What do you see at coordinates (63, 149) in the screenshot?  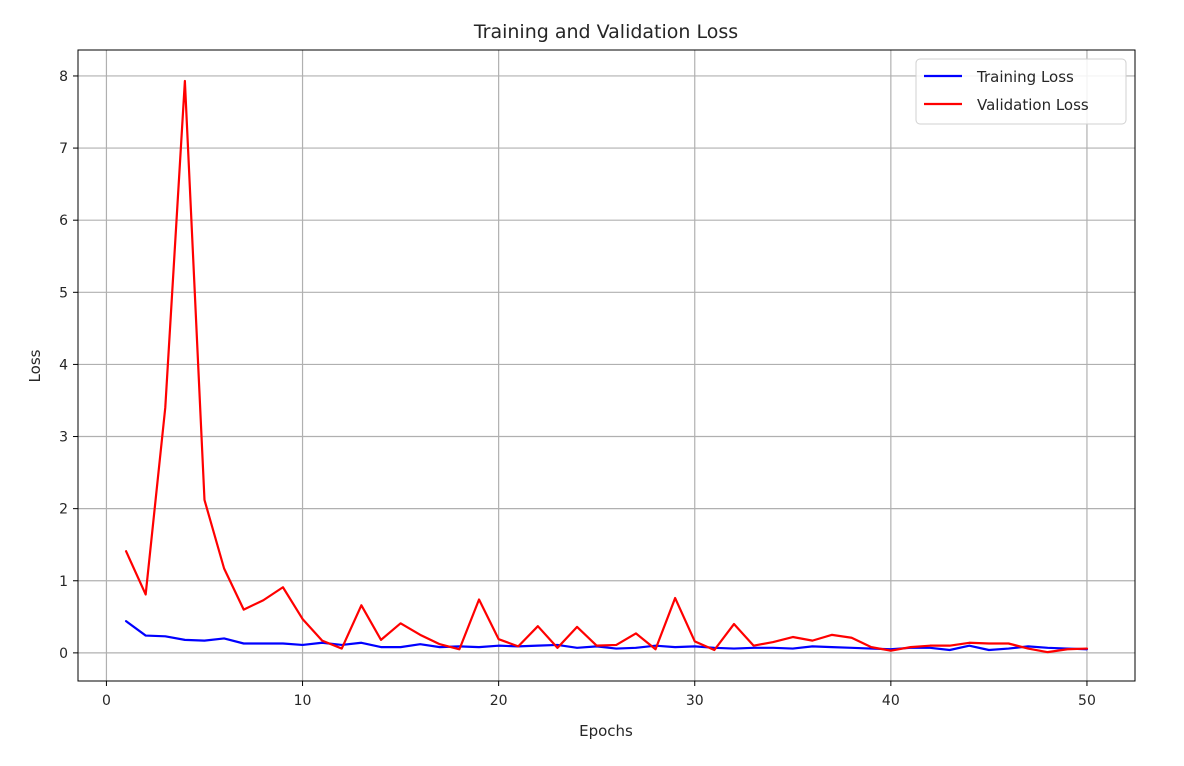 I see `y-tick-label: 7` at bounding box center [63, 149].